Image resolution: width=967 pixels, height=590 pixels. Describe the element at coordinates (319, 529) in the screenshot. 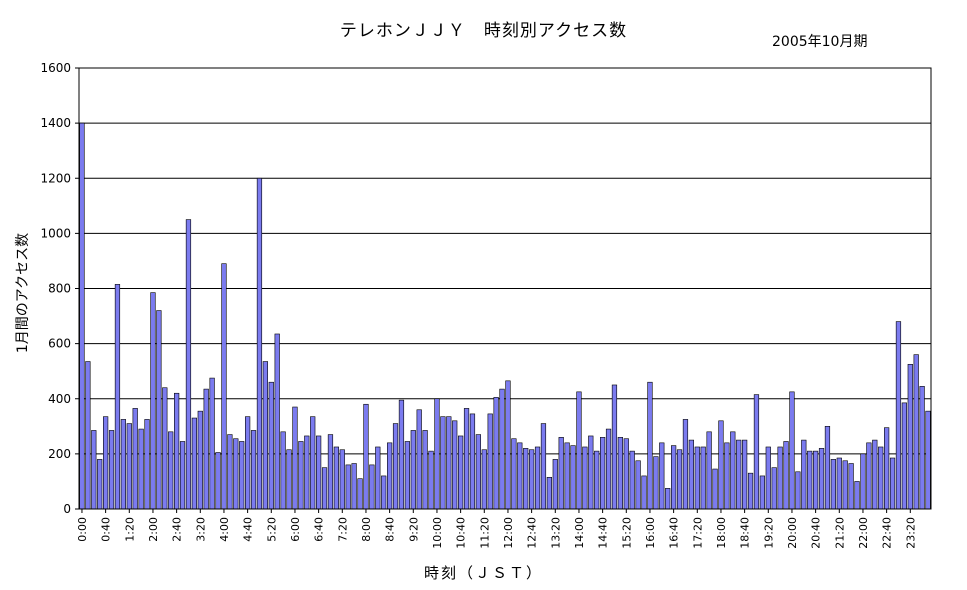

I see `x-tick-label: 6:40` at that location.